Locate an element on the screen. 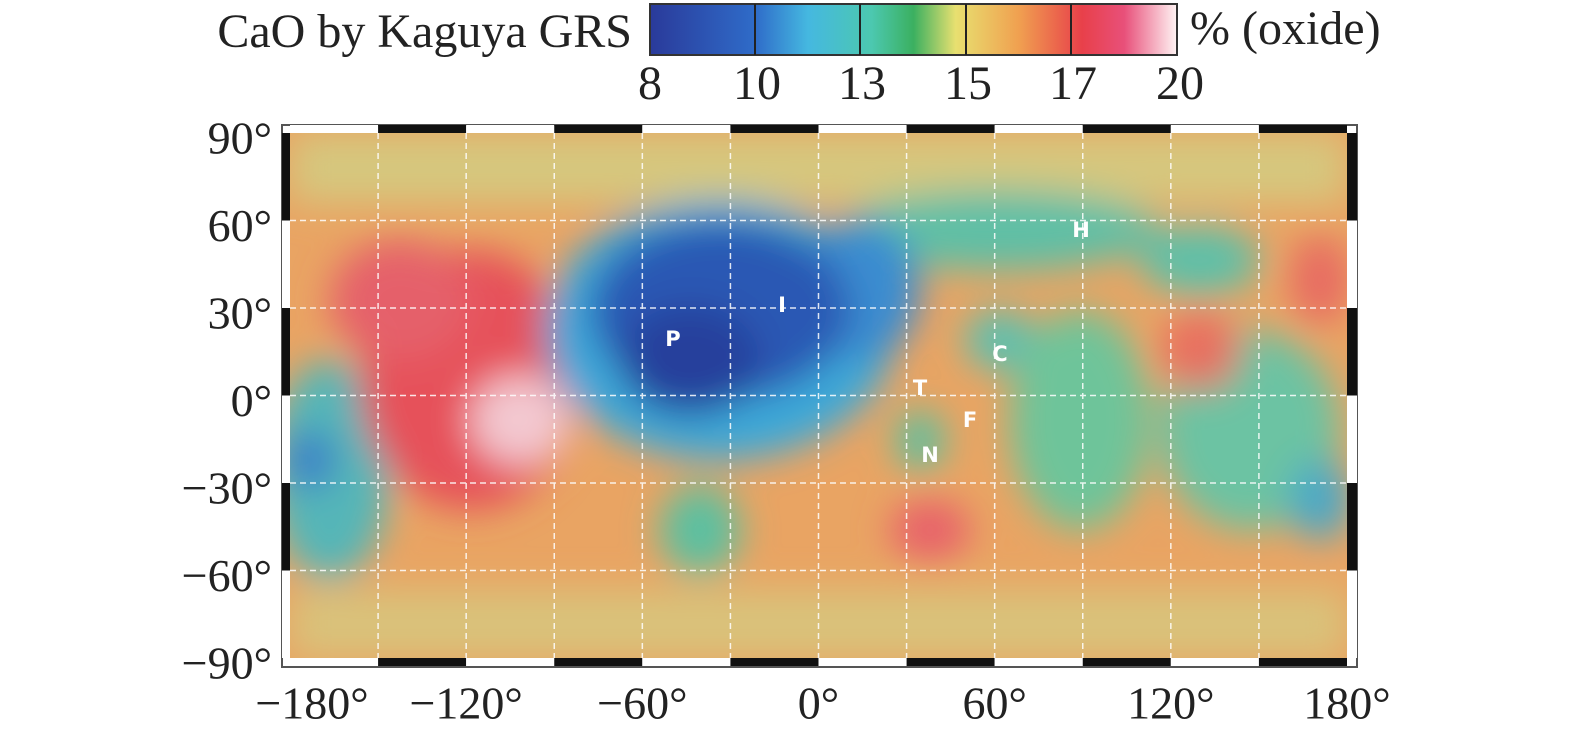 Image resolution: width=1575 pixels, height=743 pixels. colorbar is located at coordinates (913, 29).